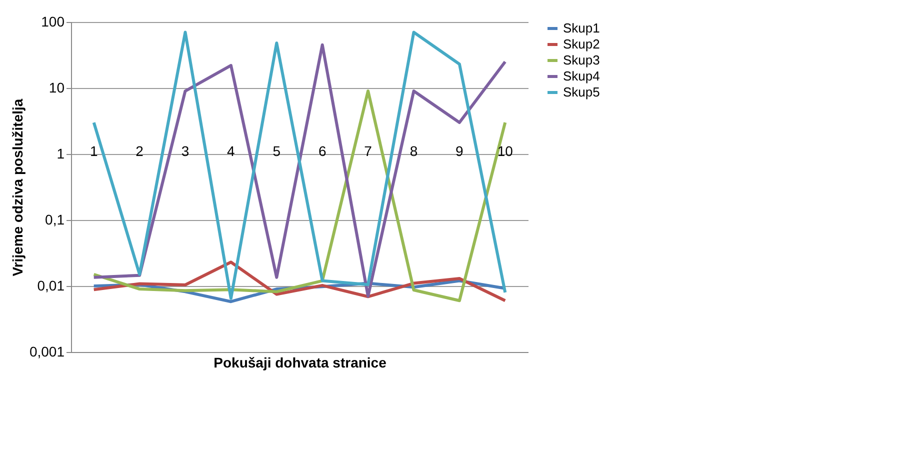 The height and width of the screenshot is (461, 921). I want to click on x-tick-label: 8, so click(414, 151).